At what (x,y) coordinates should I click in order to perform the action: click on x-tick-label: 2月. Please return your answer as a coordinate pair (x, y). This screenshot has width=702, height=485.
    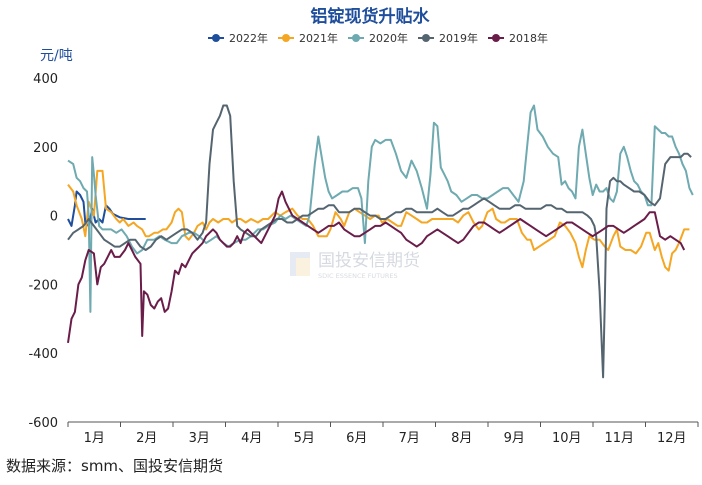
    Looking at the image, I should click on (146, 438).